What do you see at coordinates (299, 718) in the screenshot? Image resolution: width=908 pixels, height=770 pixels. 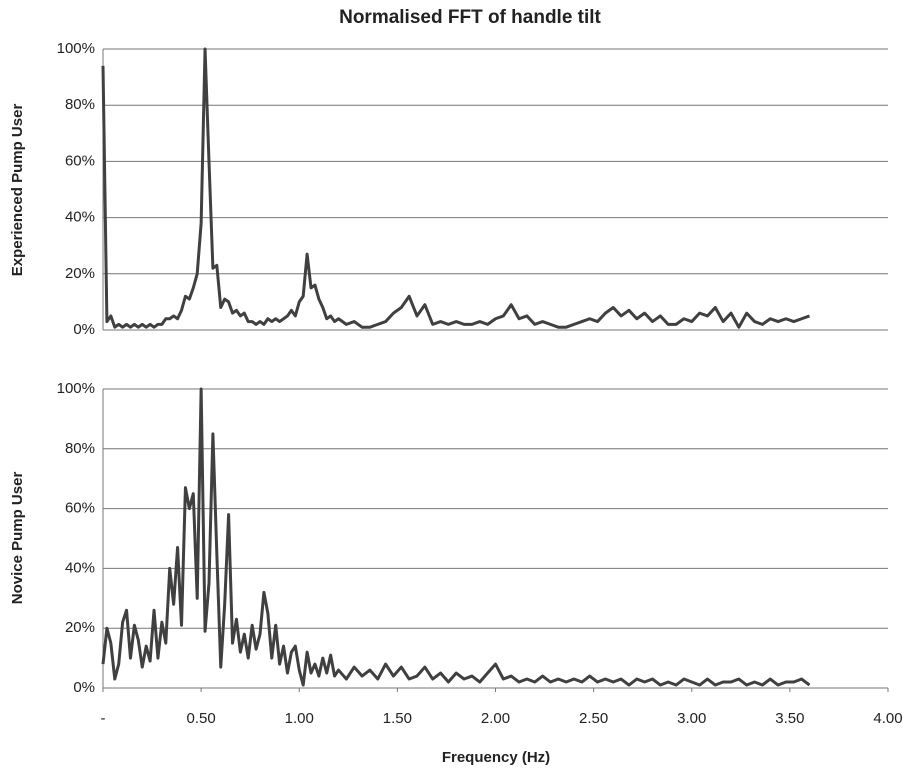 I see `x-tick-label: 1.00` at bounding box center [299, 718].